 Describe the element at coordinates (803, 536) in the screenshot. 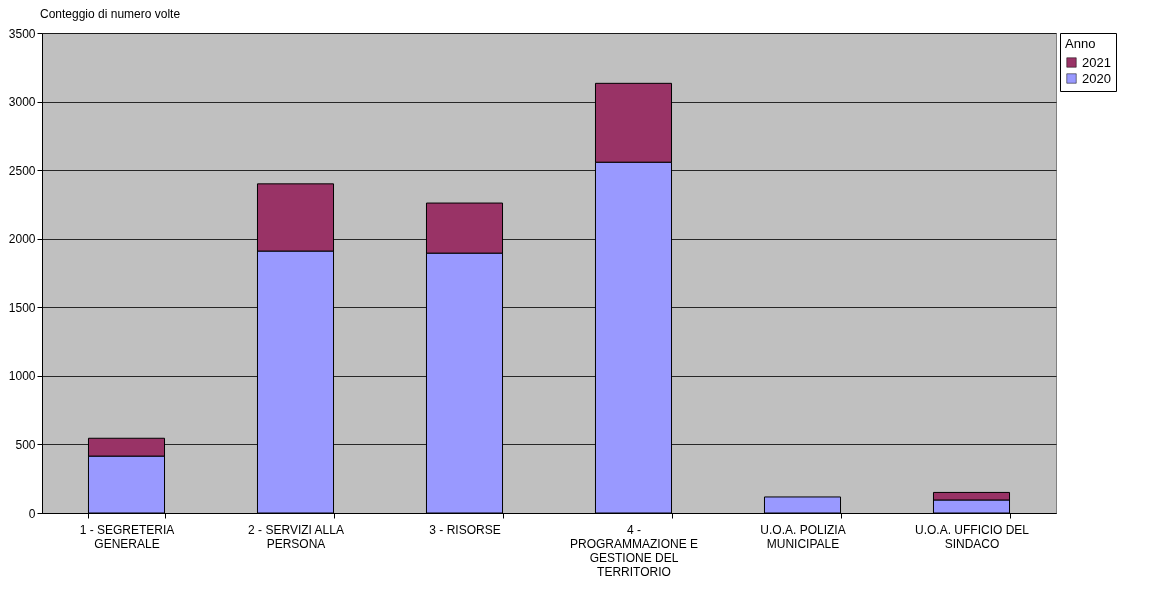

I see `x-tick-label: U.O.A. POLIZIA MUNICIPALE` at that location.